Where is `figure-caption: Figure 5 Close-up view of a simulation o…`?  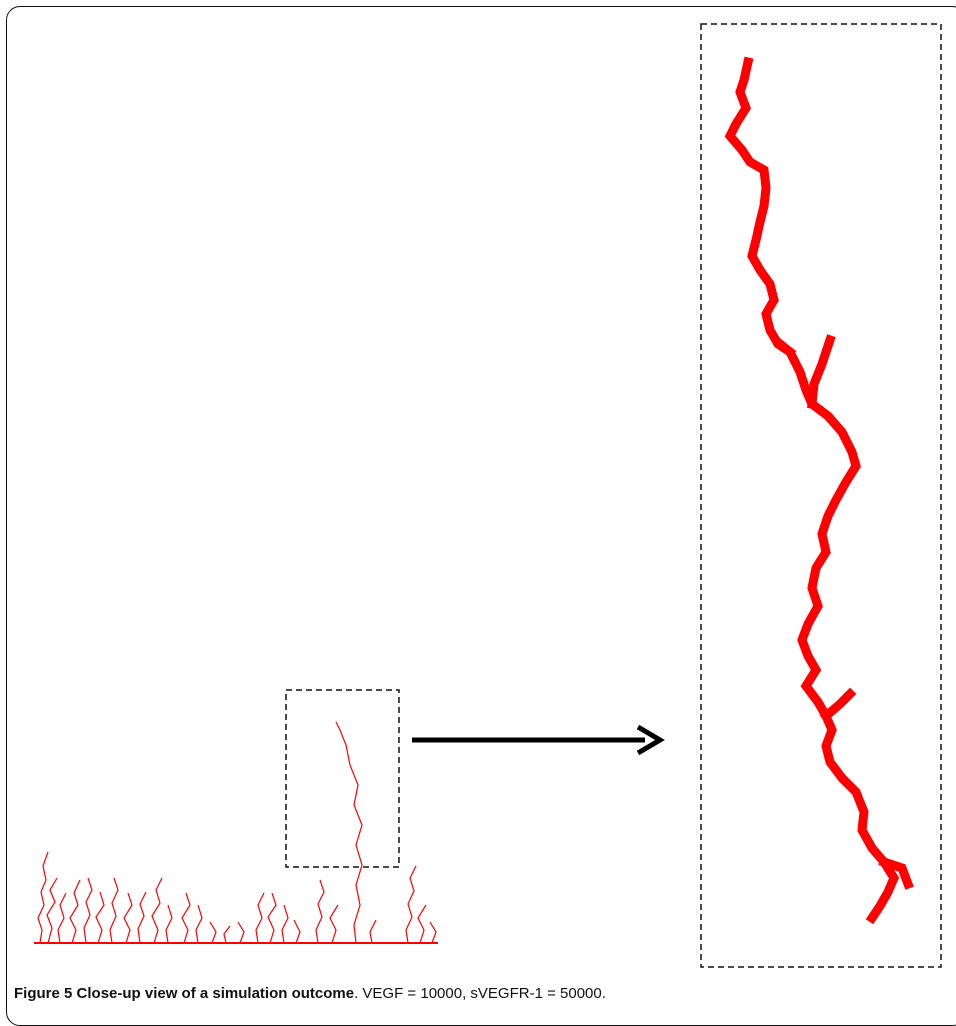
figure-caption: Figure 5 Close-up view of a simulation o… is located at coordinates (310, 993).